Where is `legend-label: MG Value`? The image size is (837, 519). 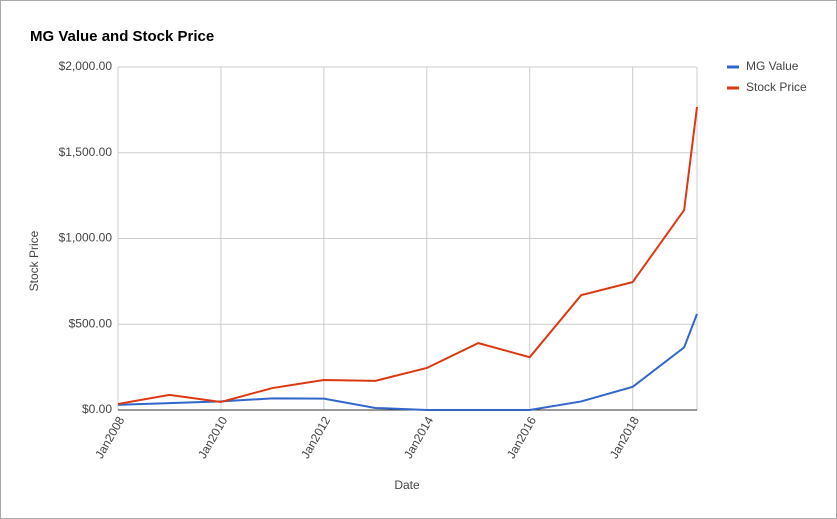
legend-label: MG Value is located at coordinates (772, 66).